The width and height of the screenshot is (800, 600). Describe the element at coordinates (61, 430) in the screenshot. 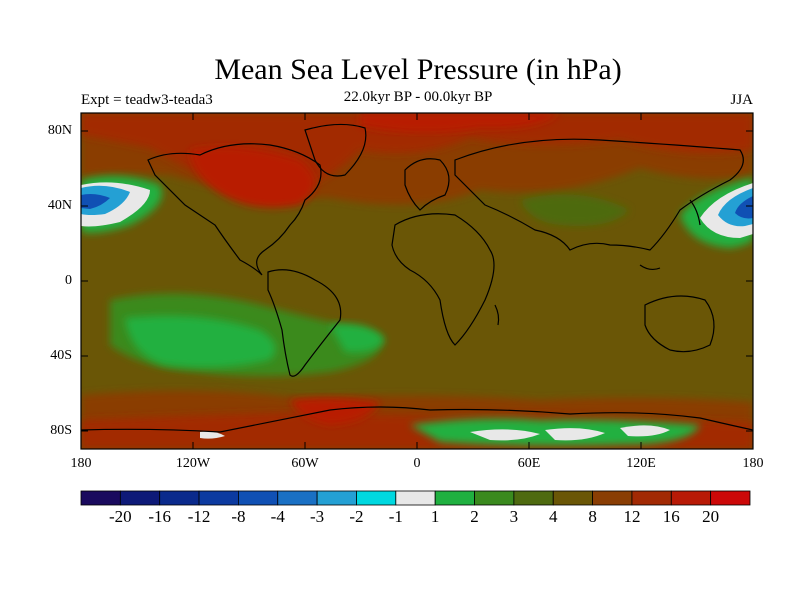

I see `lat-label-80s: 80S` at that location.